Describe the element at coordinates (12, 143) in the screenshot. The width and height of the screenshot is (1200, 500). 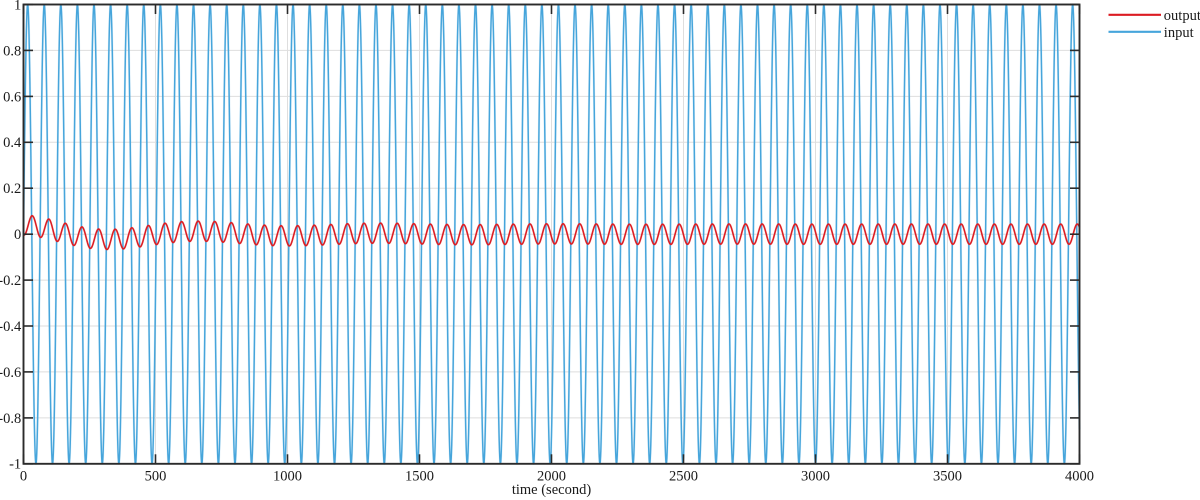
I see `svg-text: 0.4` at that location.